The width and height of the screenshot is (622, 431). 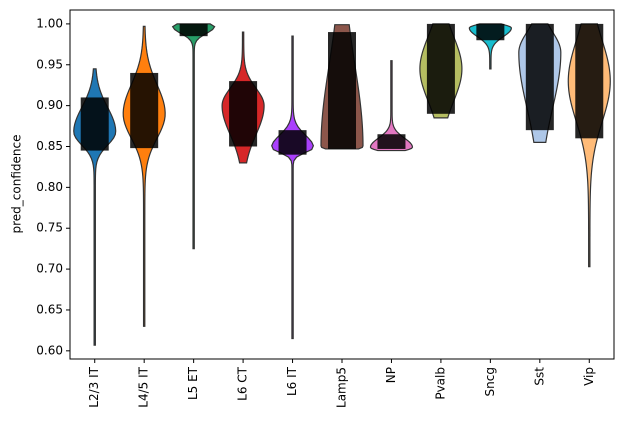 I want to click on y-axis-label: pred_confidence, so click(x=17, y=184).